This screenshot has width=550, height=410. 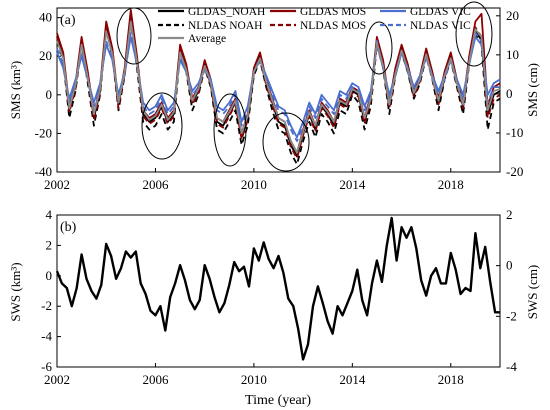 I want to click on y-tick-label-right: -2, so click(x=511, y=315).